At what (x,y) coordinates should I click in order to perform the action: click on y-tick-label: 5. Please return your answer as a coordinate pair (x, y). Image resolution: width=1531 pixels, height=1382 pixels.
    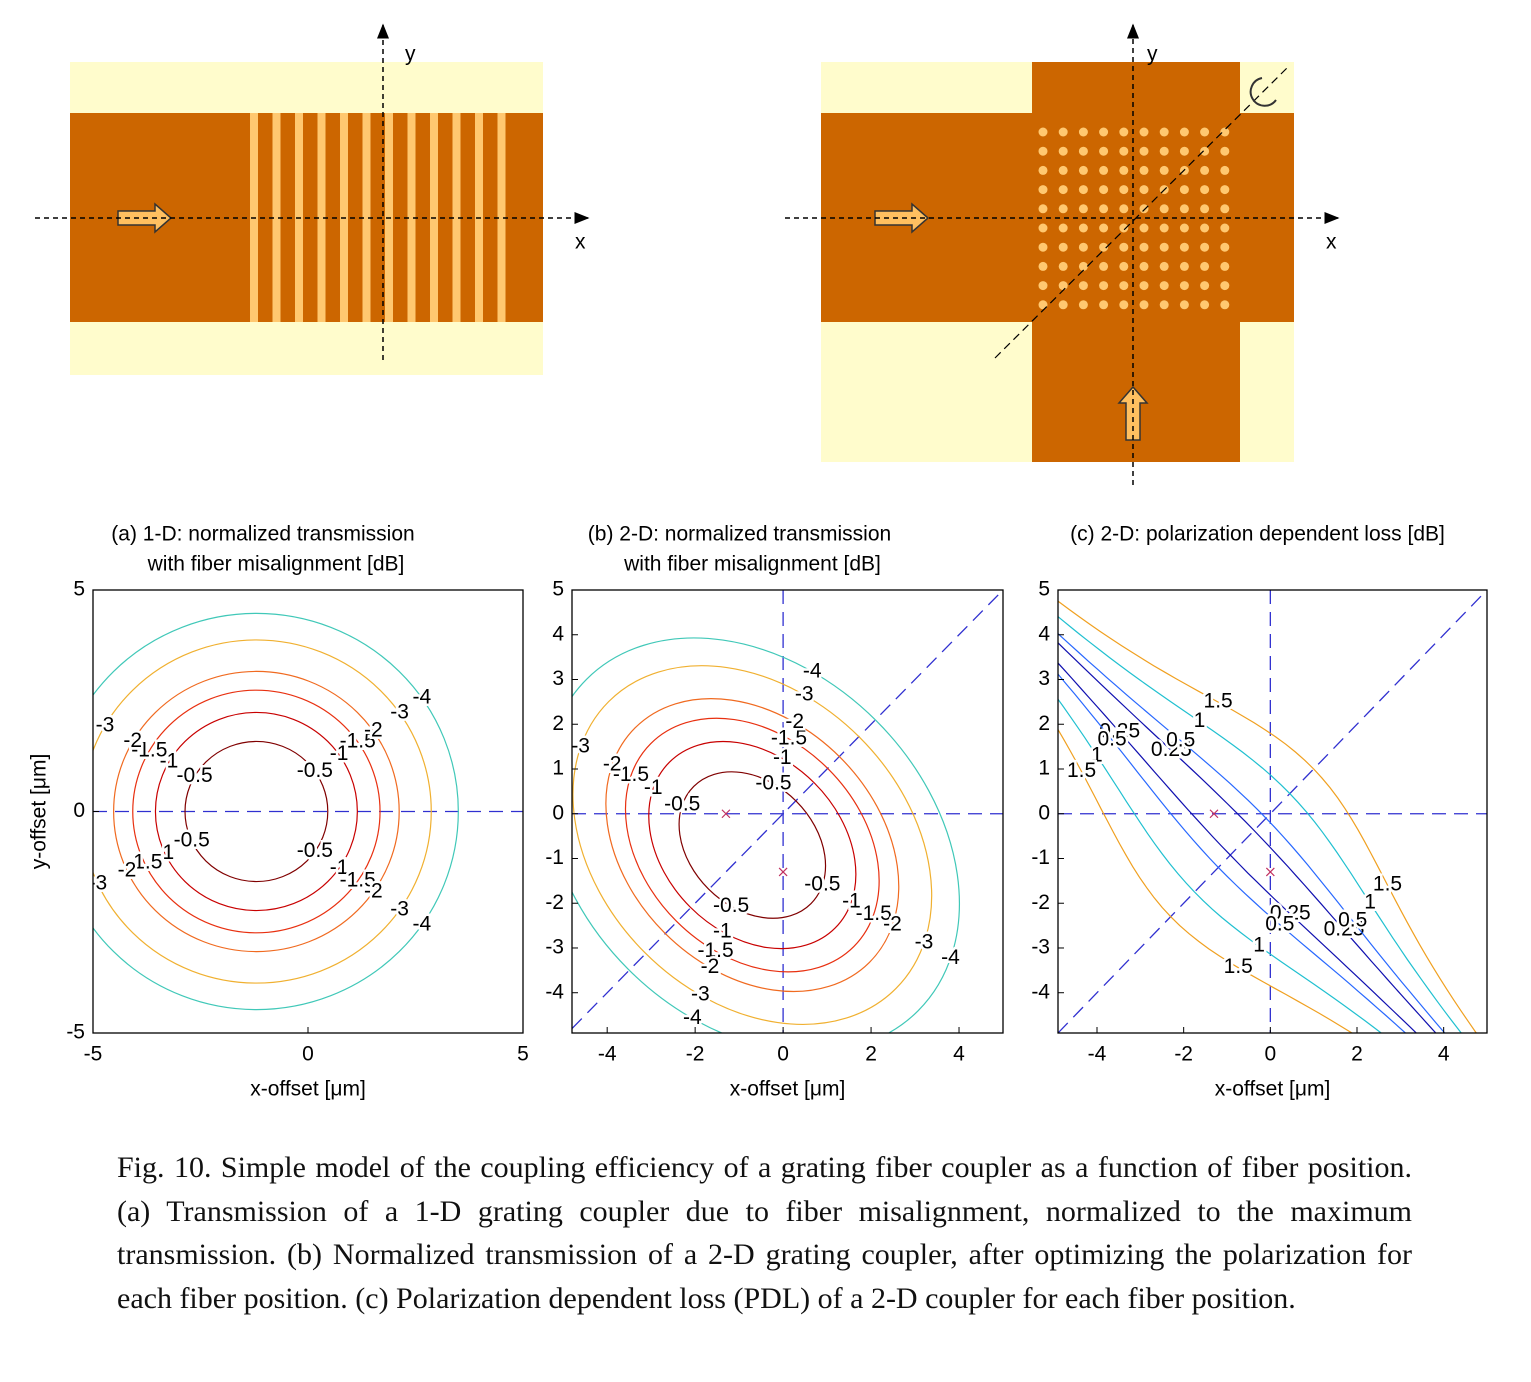
    Looking at the image, I should click on (79, 589).